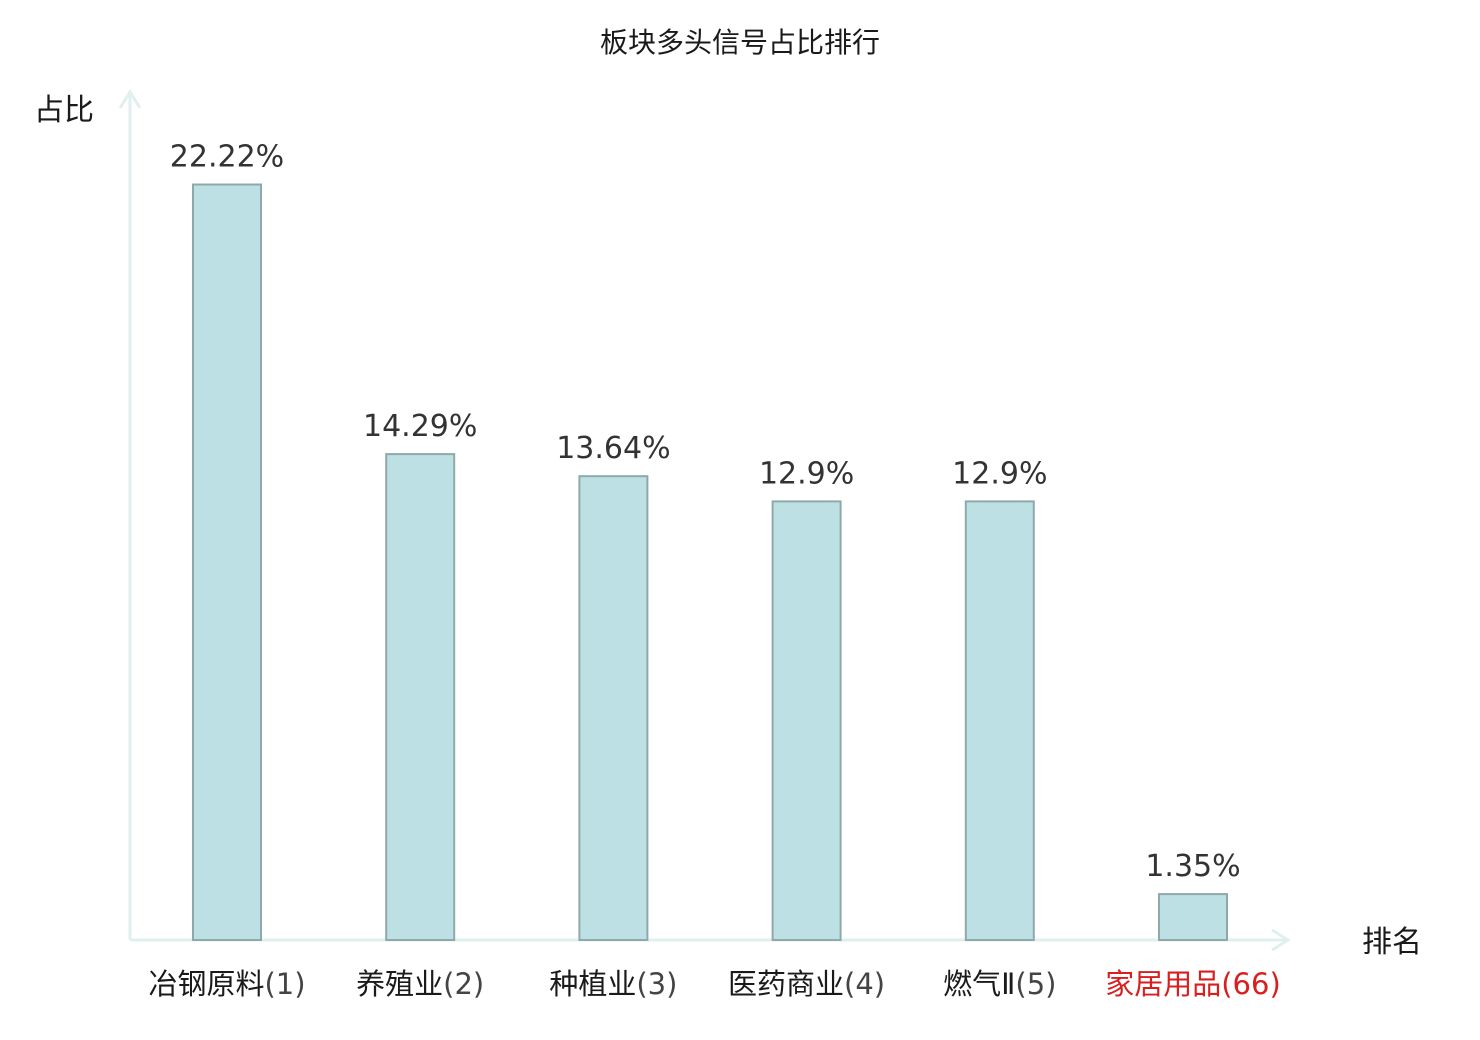 The height and width of the screenshot is (1040, 1480). I want to click on category-label: 冶钢原料(1), so click(226, 984).